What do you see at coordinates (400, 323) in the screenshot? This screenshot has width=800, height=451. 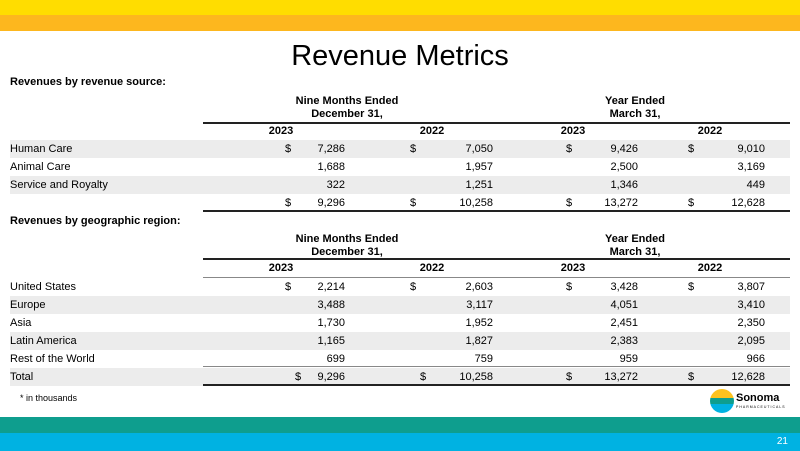 I see `table-row: Asia 1,730 1,952 2,451 2,350` at bounding box center [400, 323].